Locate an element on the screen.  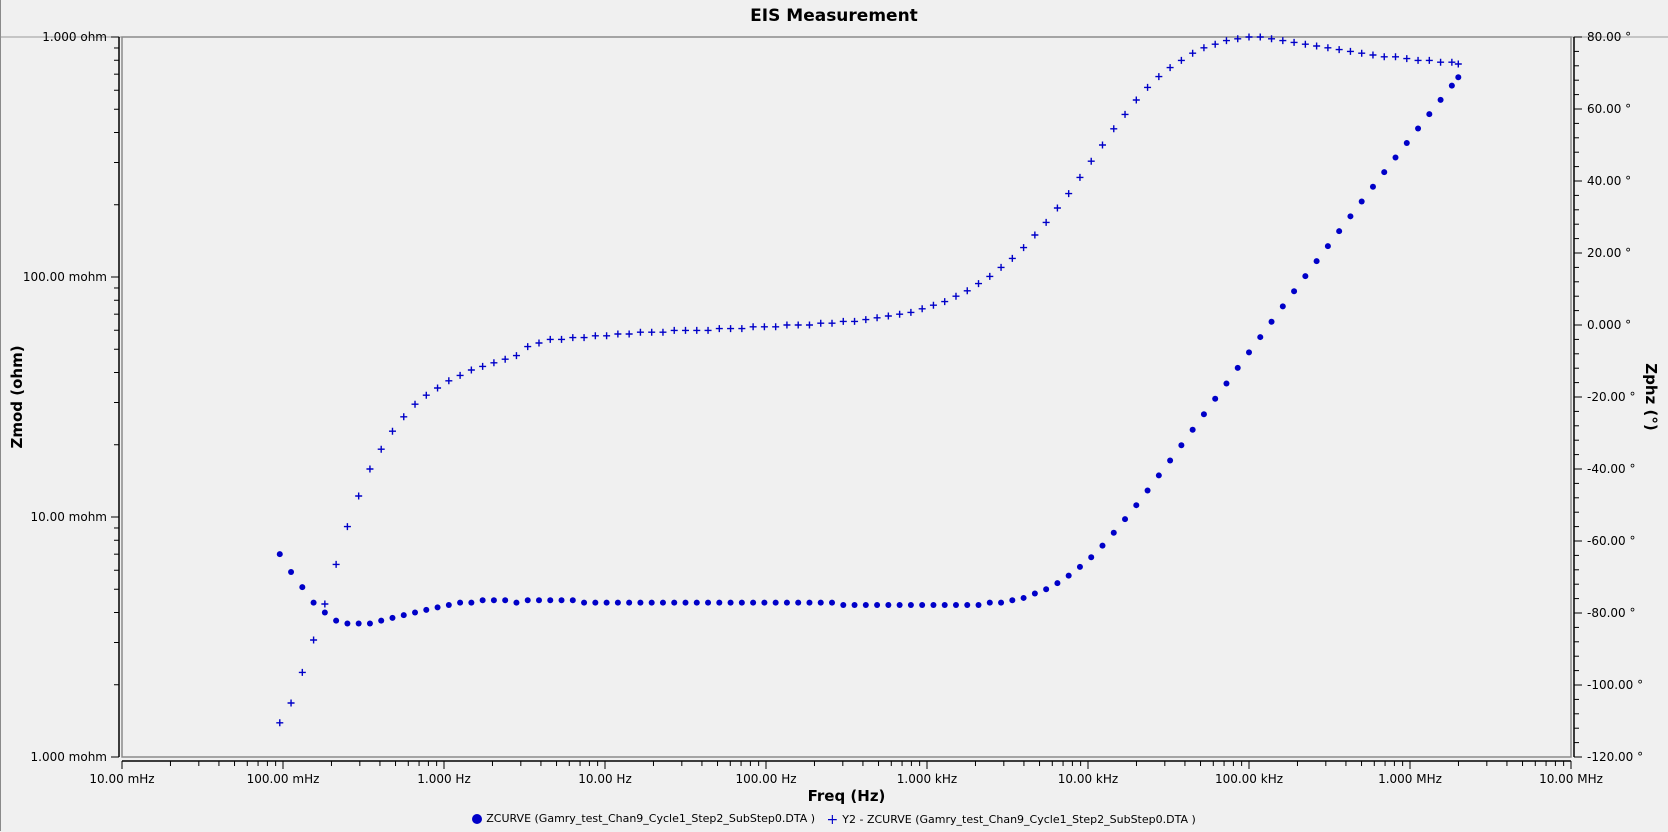
x-tick-label: 10.00 kHz is located at coordinates (1088, 779).